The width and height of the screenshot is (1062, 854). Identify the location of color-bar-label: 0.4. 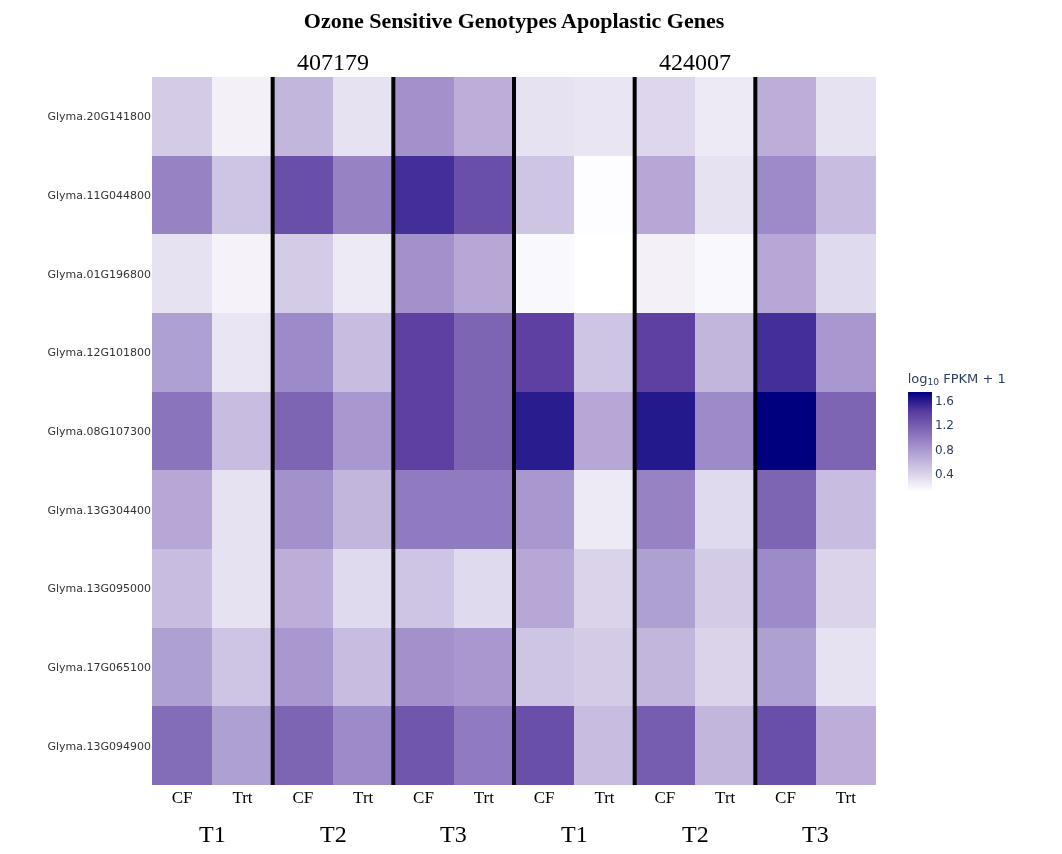
(944, 473).